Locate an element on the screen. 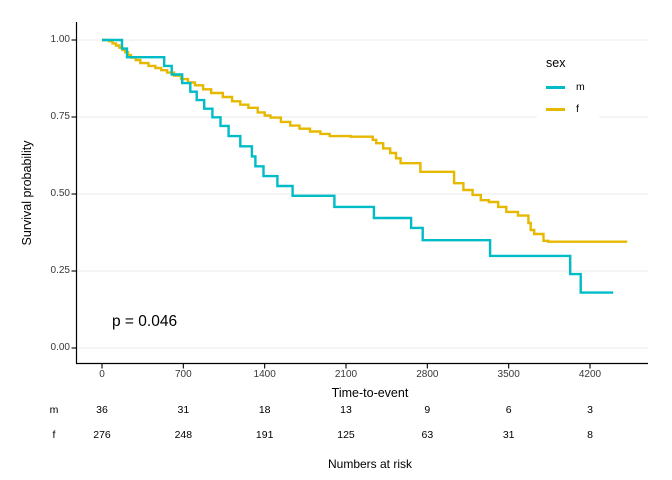 This screenshot has height=480, width=672. risk-count-m-t3500: 6 is located at coordinates (508, 410).